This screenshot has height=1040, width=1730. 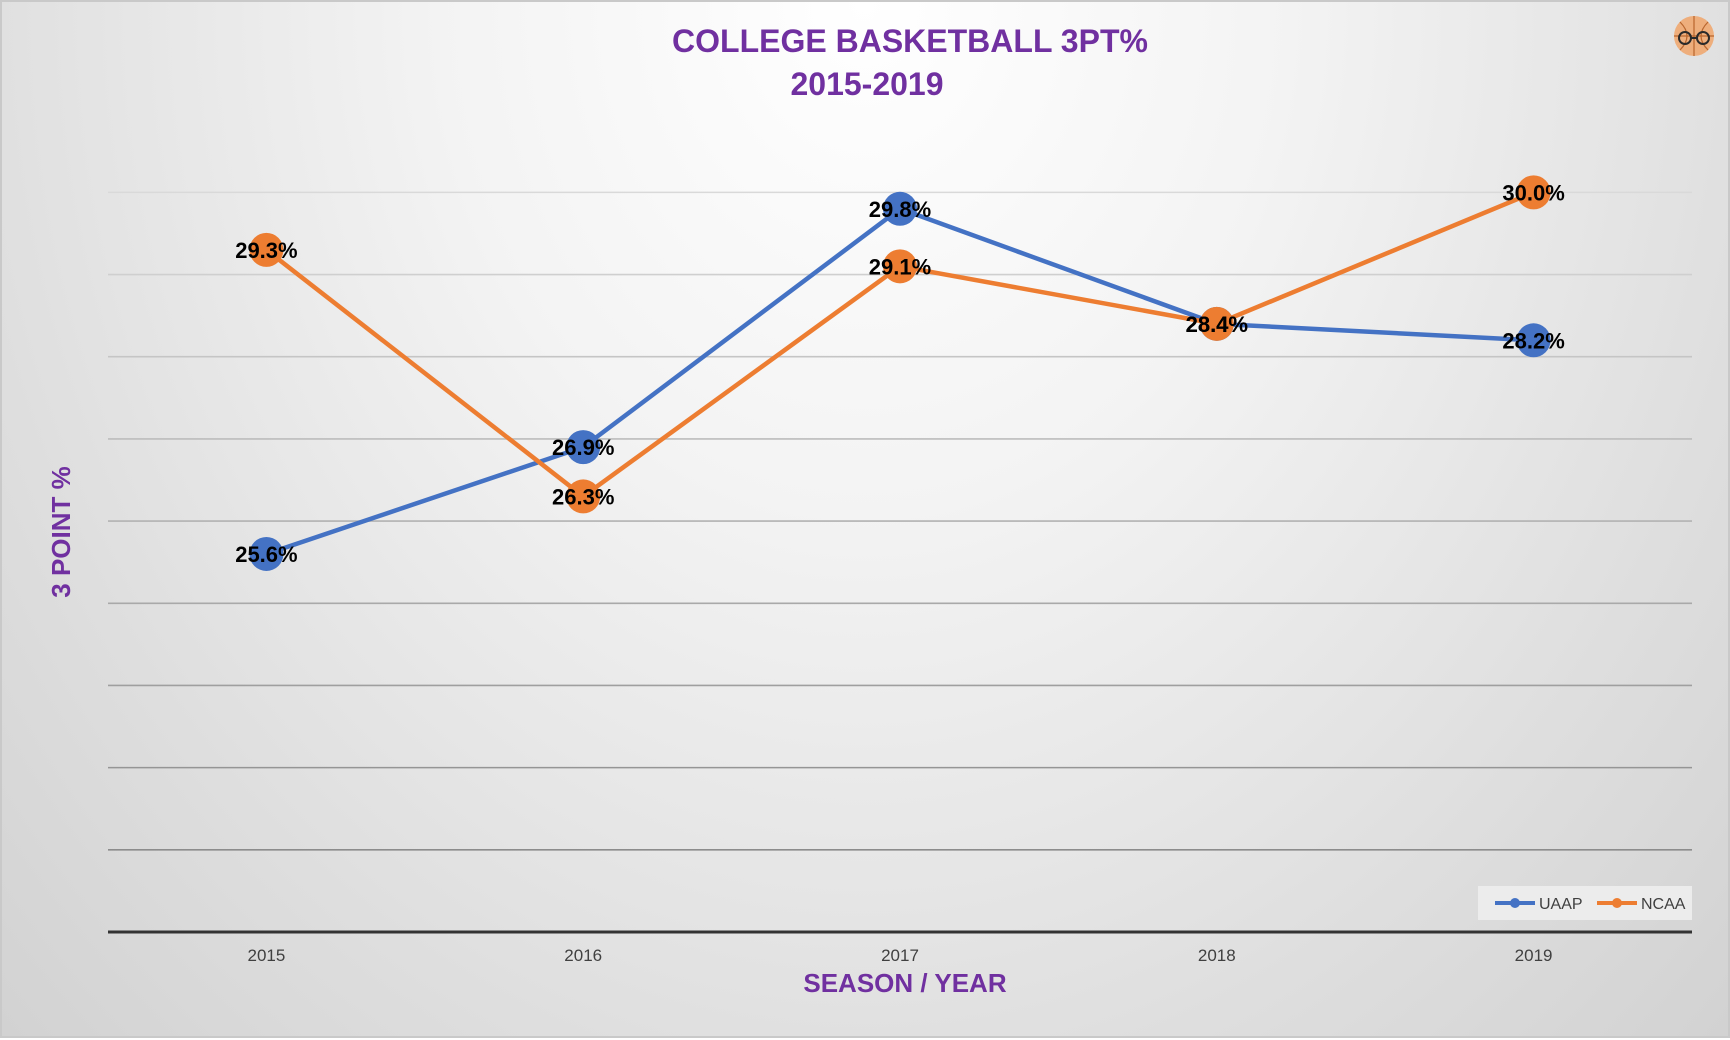 I want to click on data-label-uaap: 28.2%, so click(x=1533, y=340).